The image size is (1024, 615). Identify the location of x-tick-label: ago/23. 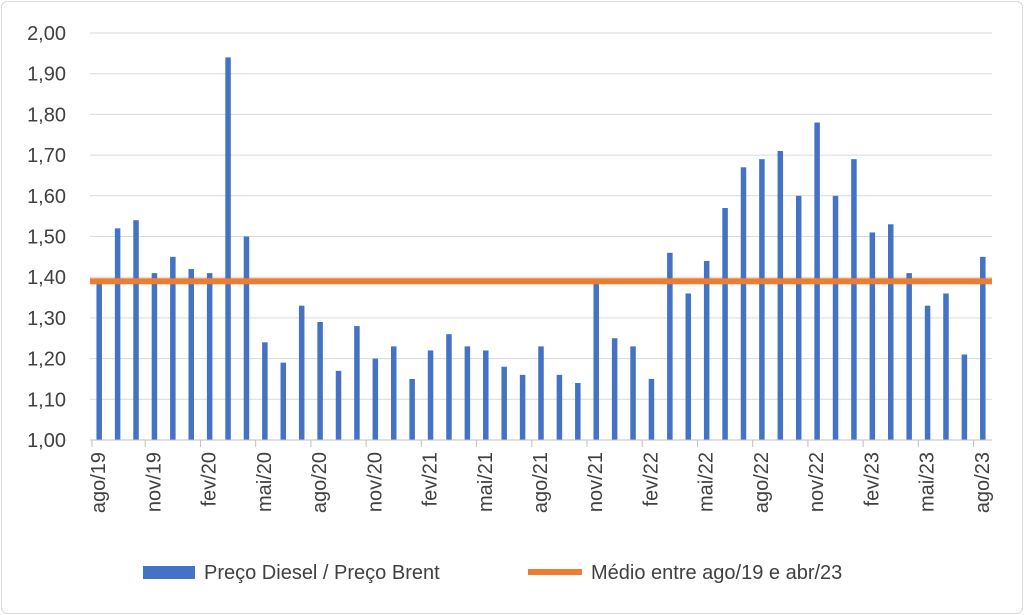
(983, 482).